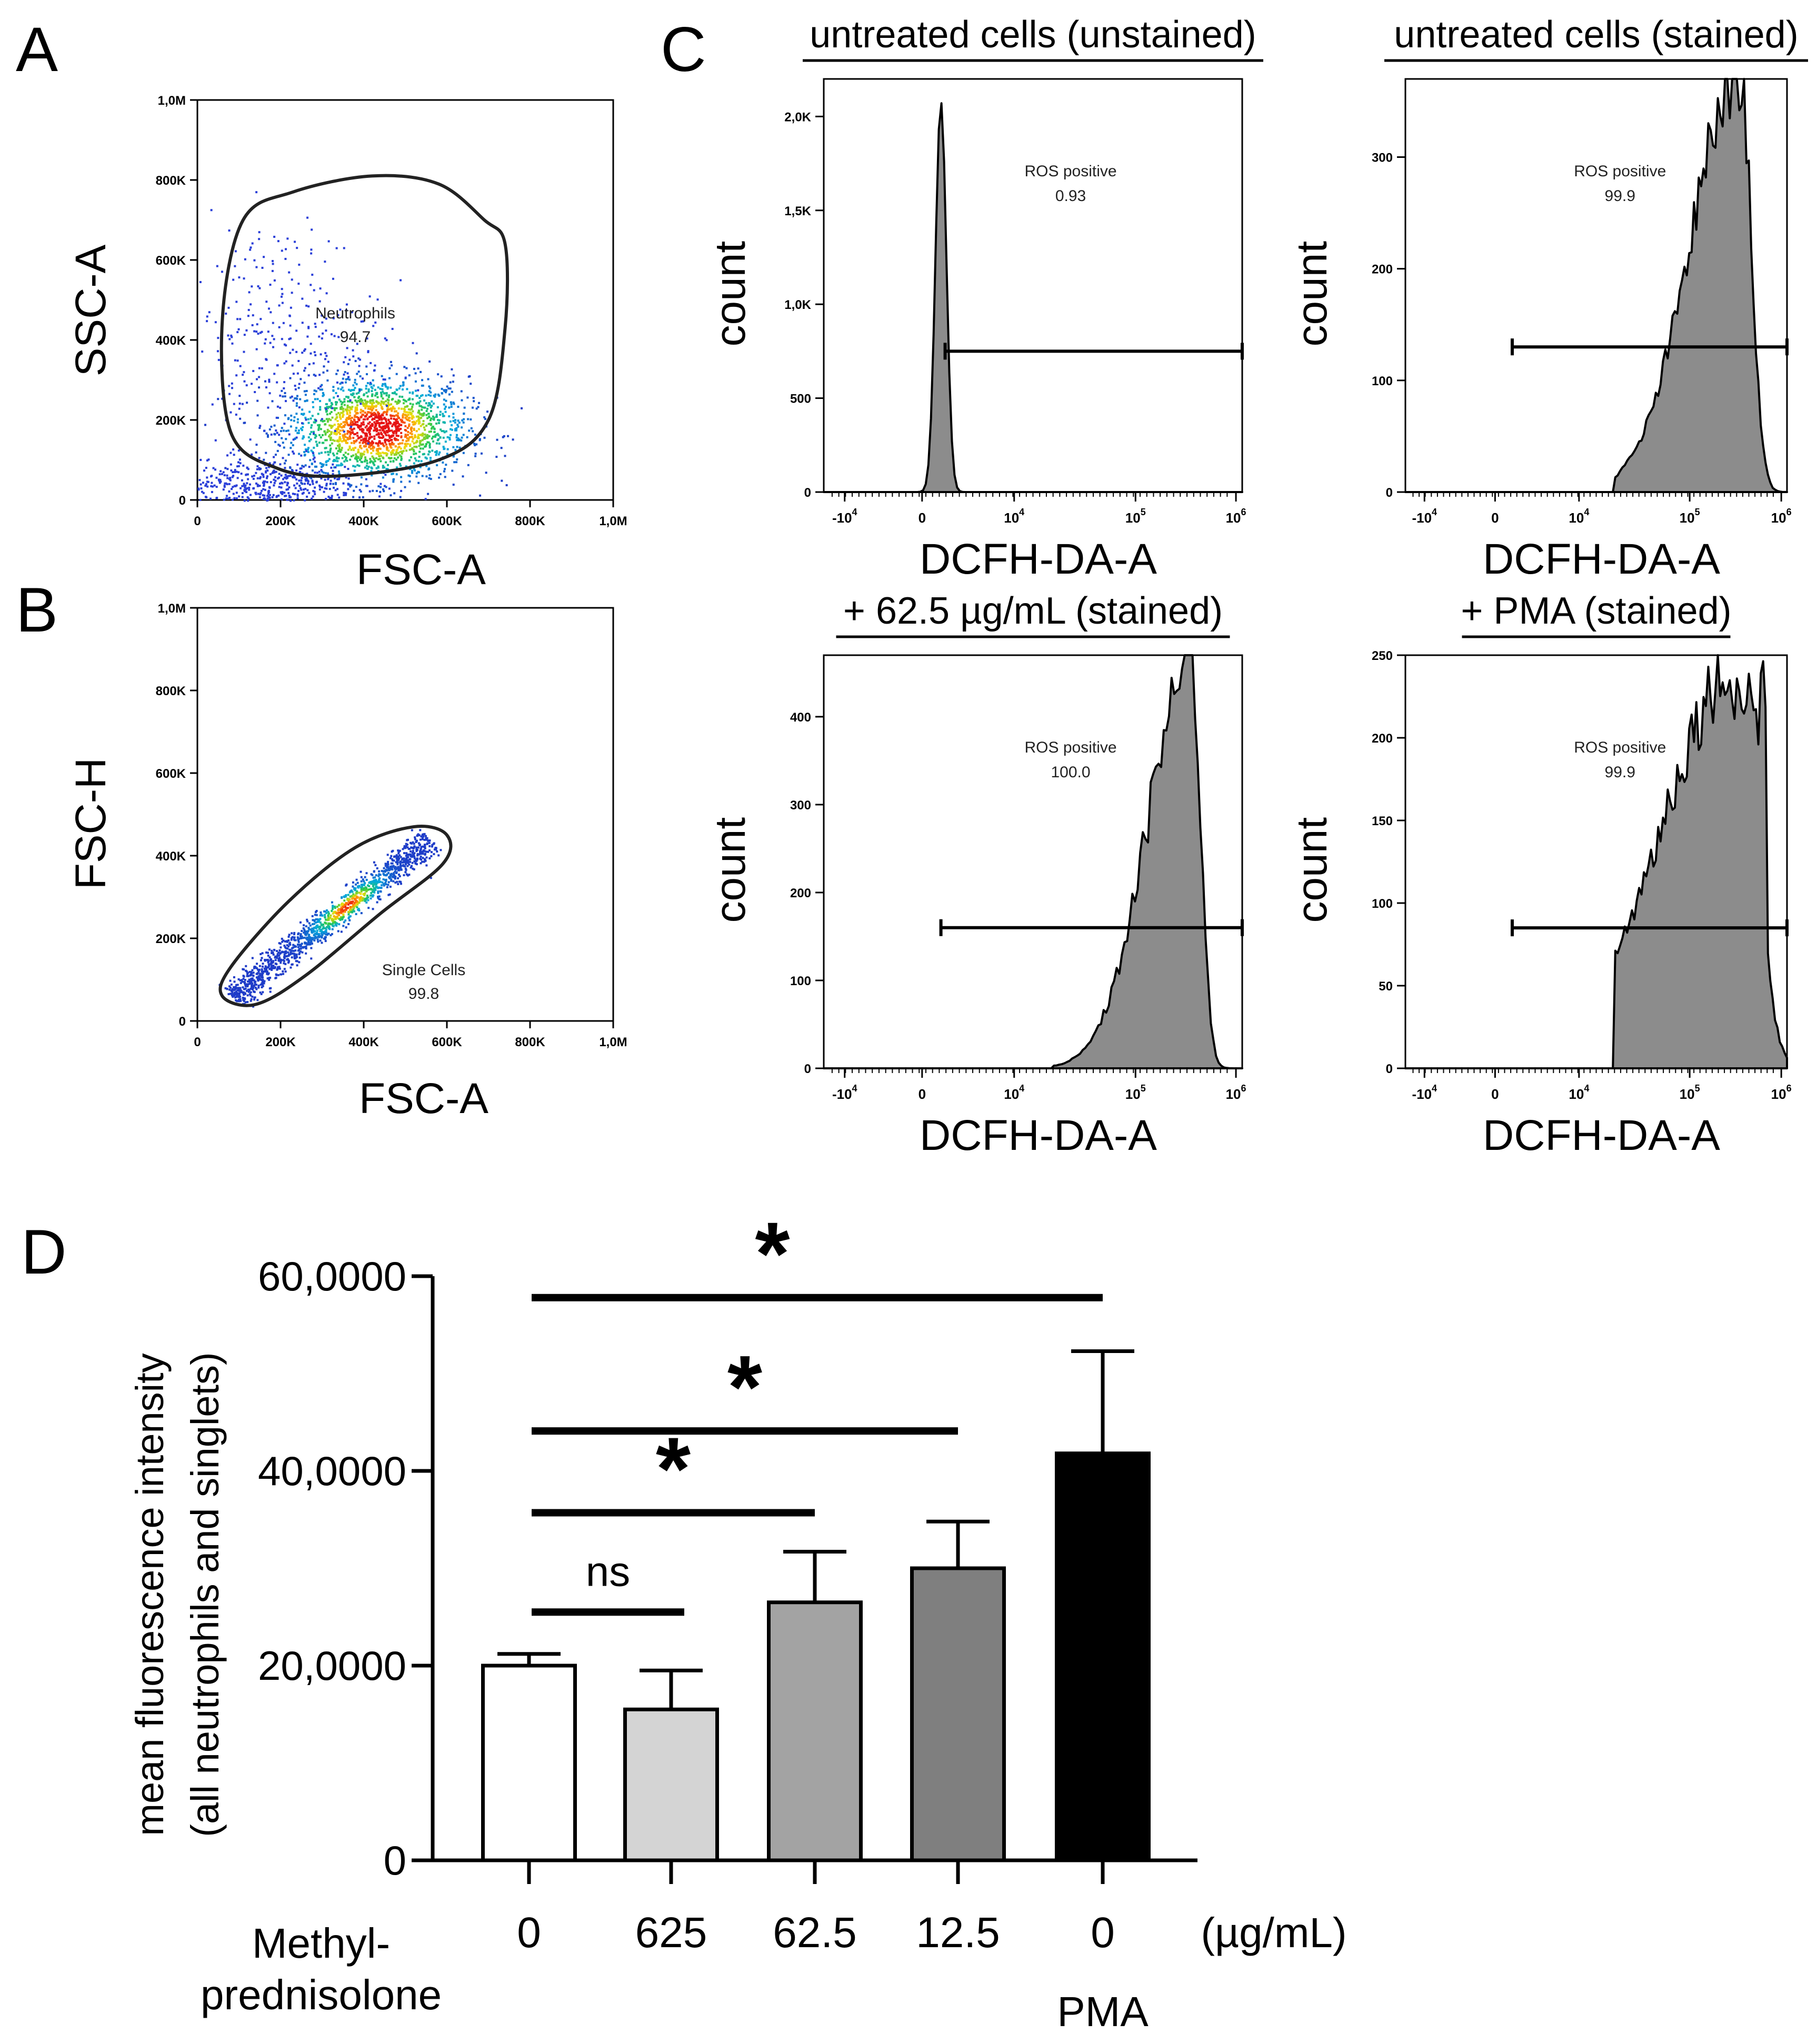 Image resolution: width=1817 pixels, height=2044 pixels. Describe the element at coordinates (172, 609) in the screenshot. I see `panel-b-y-tick-label: 1,0M` at that location.